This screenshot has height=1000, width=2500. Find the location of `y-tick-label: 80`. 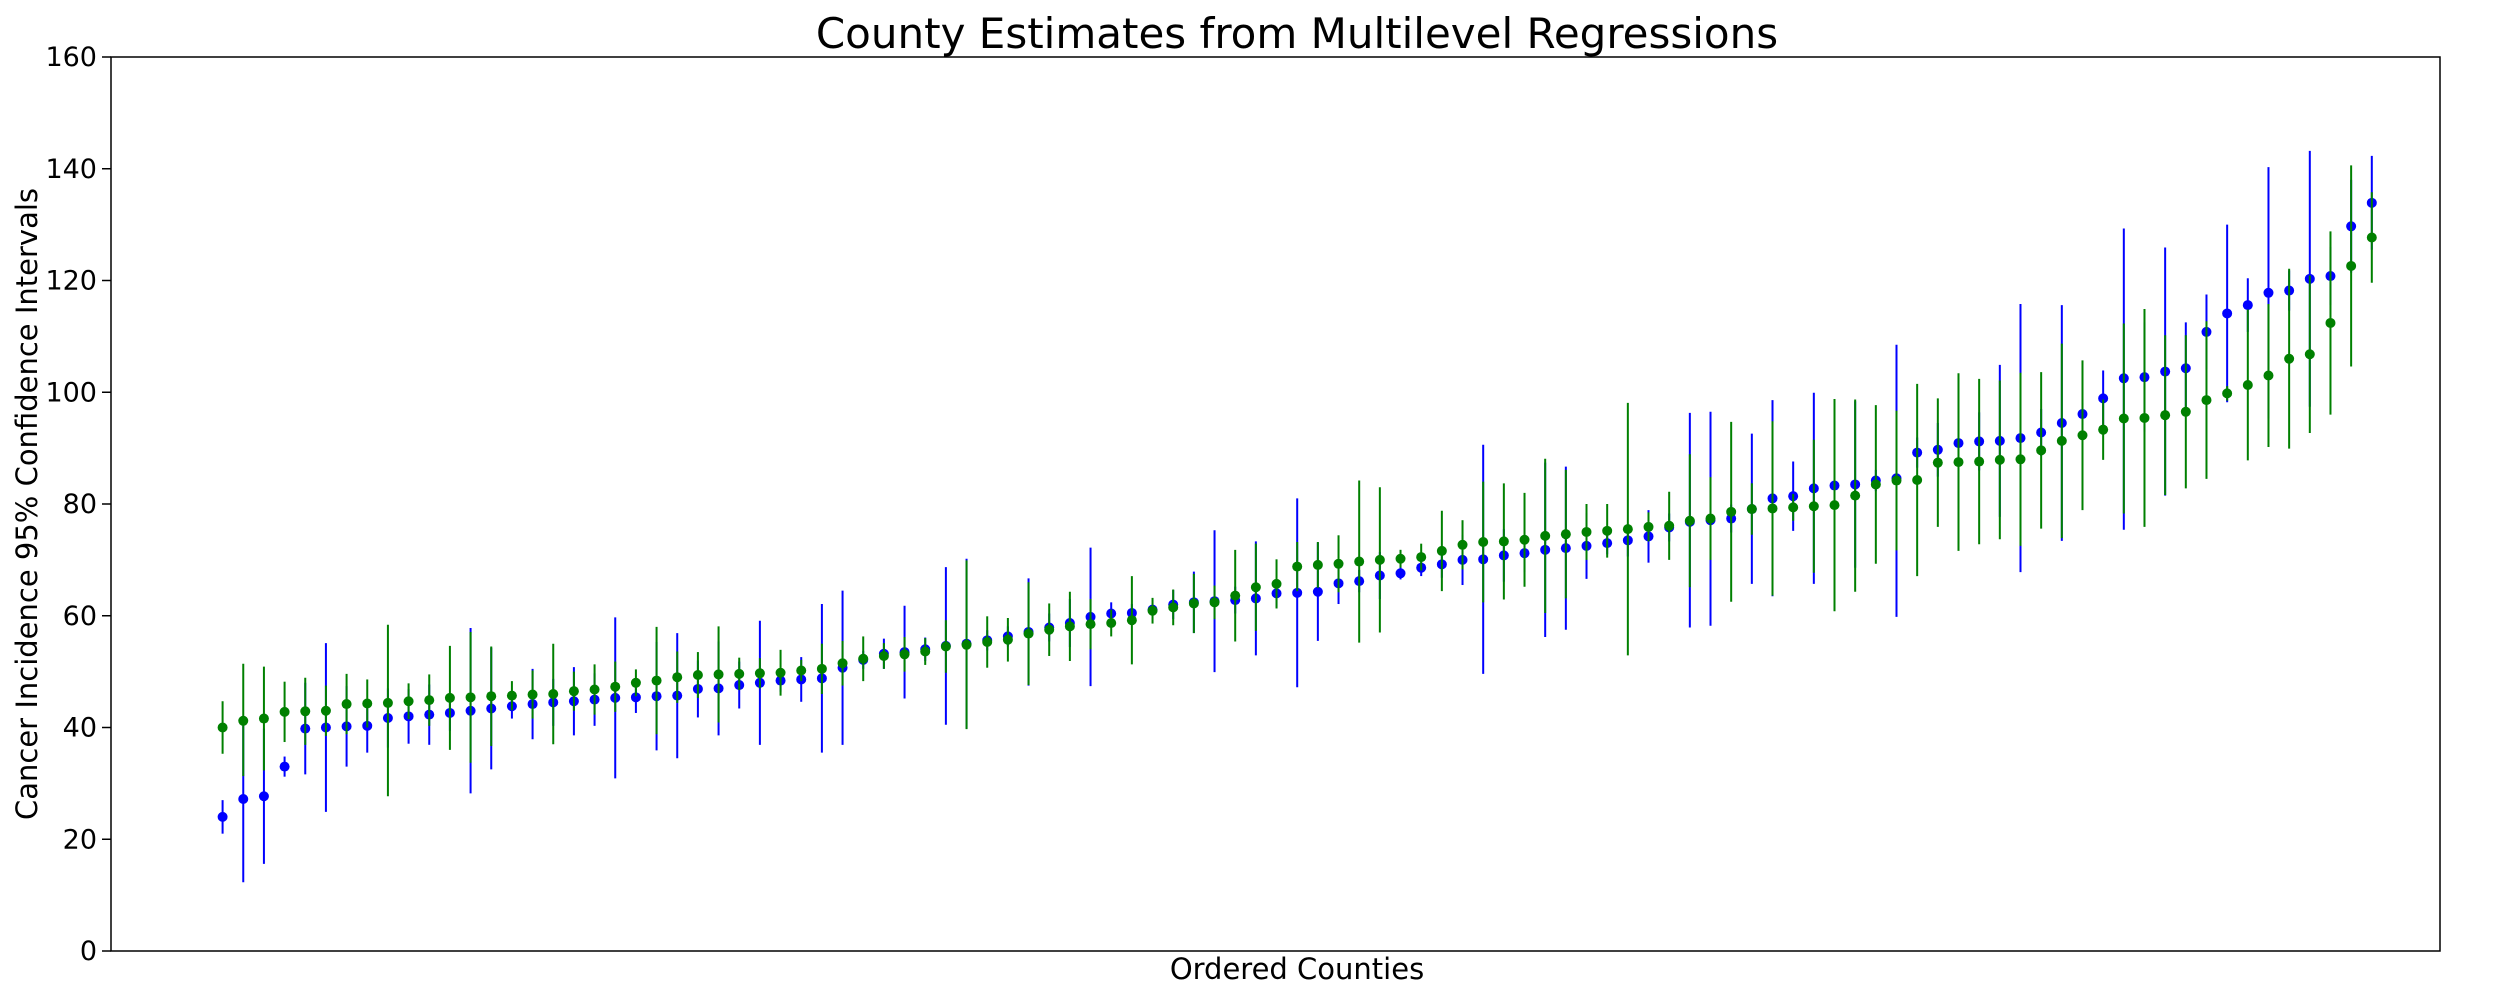

y-tick-label: 80 is located at coordinates (80, 504).